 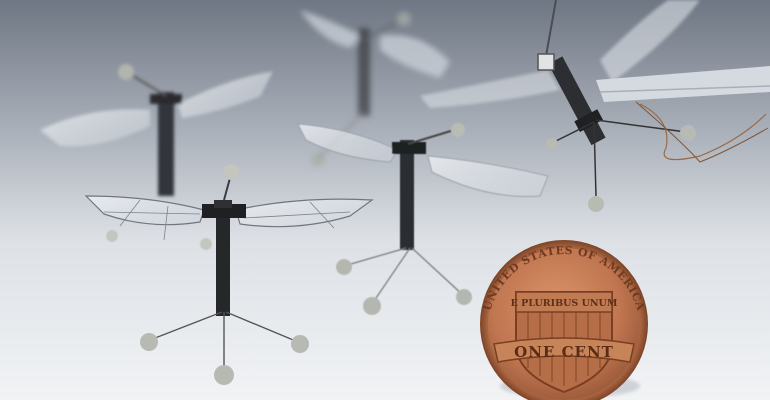 I want to click on tweezers, so click(x=683, y=84).